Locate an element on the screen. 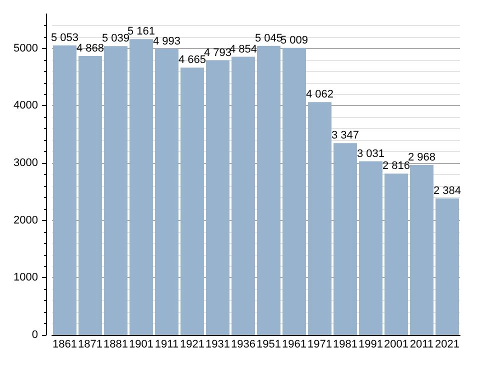 The image size is (488, 373). y-tick-label: 2000 is located at coordinates (26, 220).